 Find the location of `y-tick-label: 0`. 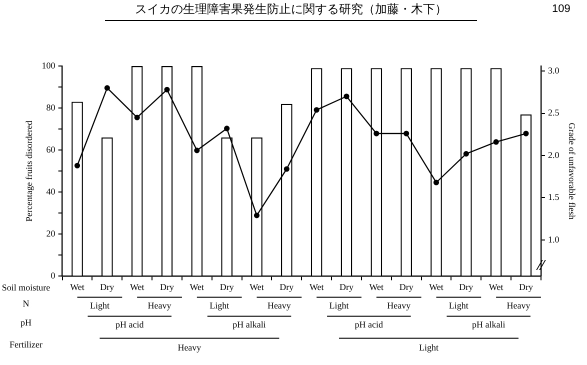

y-tick-label: 0 is located at coordinates (53, 275).